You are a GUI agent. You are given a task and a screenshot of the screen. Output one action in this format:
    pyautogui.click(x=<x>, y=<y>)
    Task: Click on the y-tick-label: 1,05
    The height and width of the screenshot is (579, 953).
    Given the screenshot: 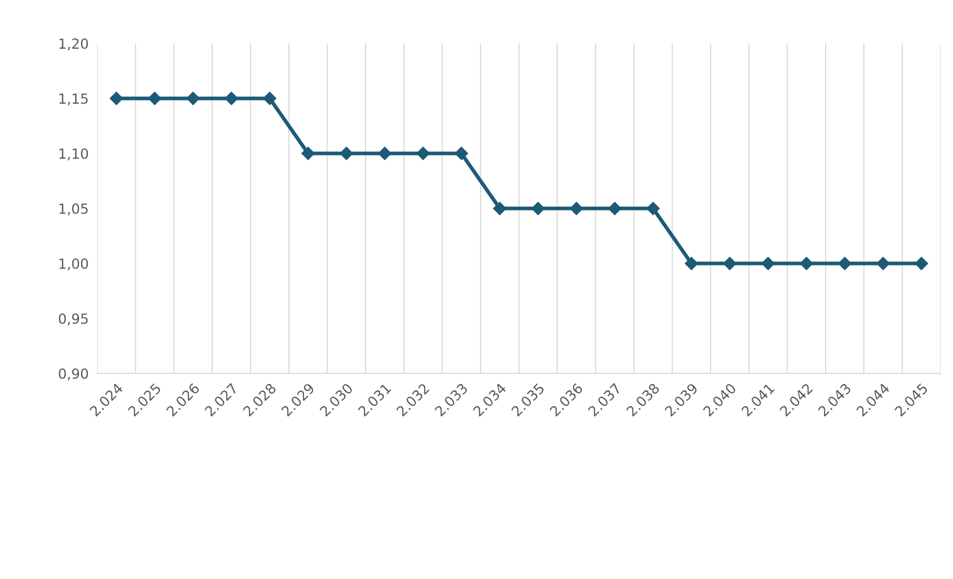 What is the action you would take?
    pyautogui.click(x=73, y=209)
    